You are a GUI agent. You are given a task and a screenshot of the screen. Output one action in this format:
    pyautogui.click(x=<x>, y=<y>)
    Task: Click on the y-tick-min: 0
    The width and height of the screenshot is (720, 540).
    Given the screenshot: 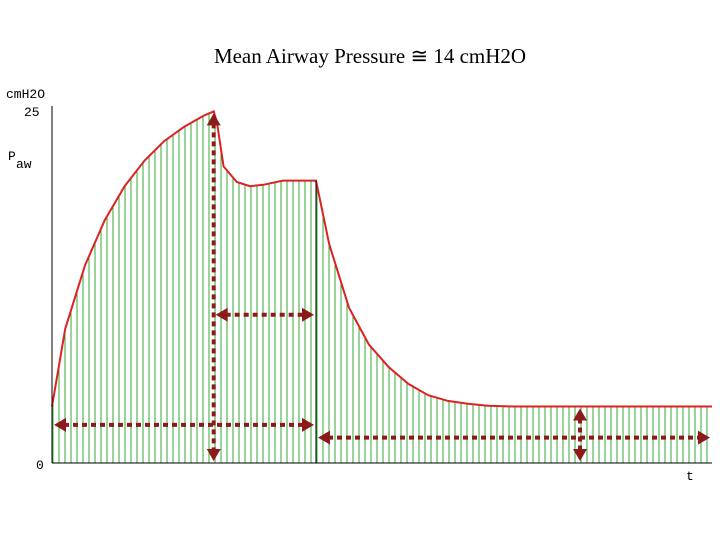 What is the action you would take?
    pyautogui.click(x=40, y=465)
    